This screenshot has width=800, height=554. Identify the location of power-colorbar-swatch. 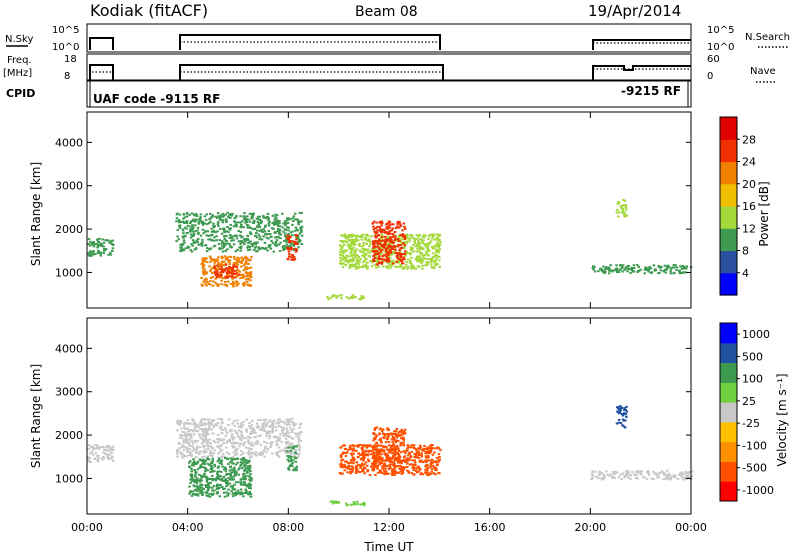
(728, 262).